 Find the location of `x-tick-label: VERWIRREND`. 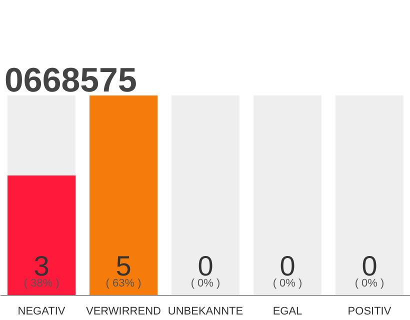

x-tick-label: VERWIRREND is located at coordinates (124, 312).